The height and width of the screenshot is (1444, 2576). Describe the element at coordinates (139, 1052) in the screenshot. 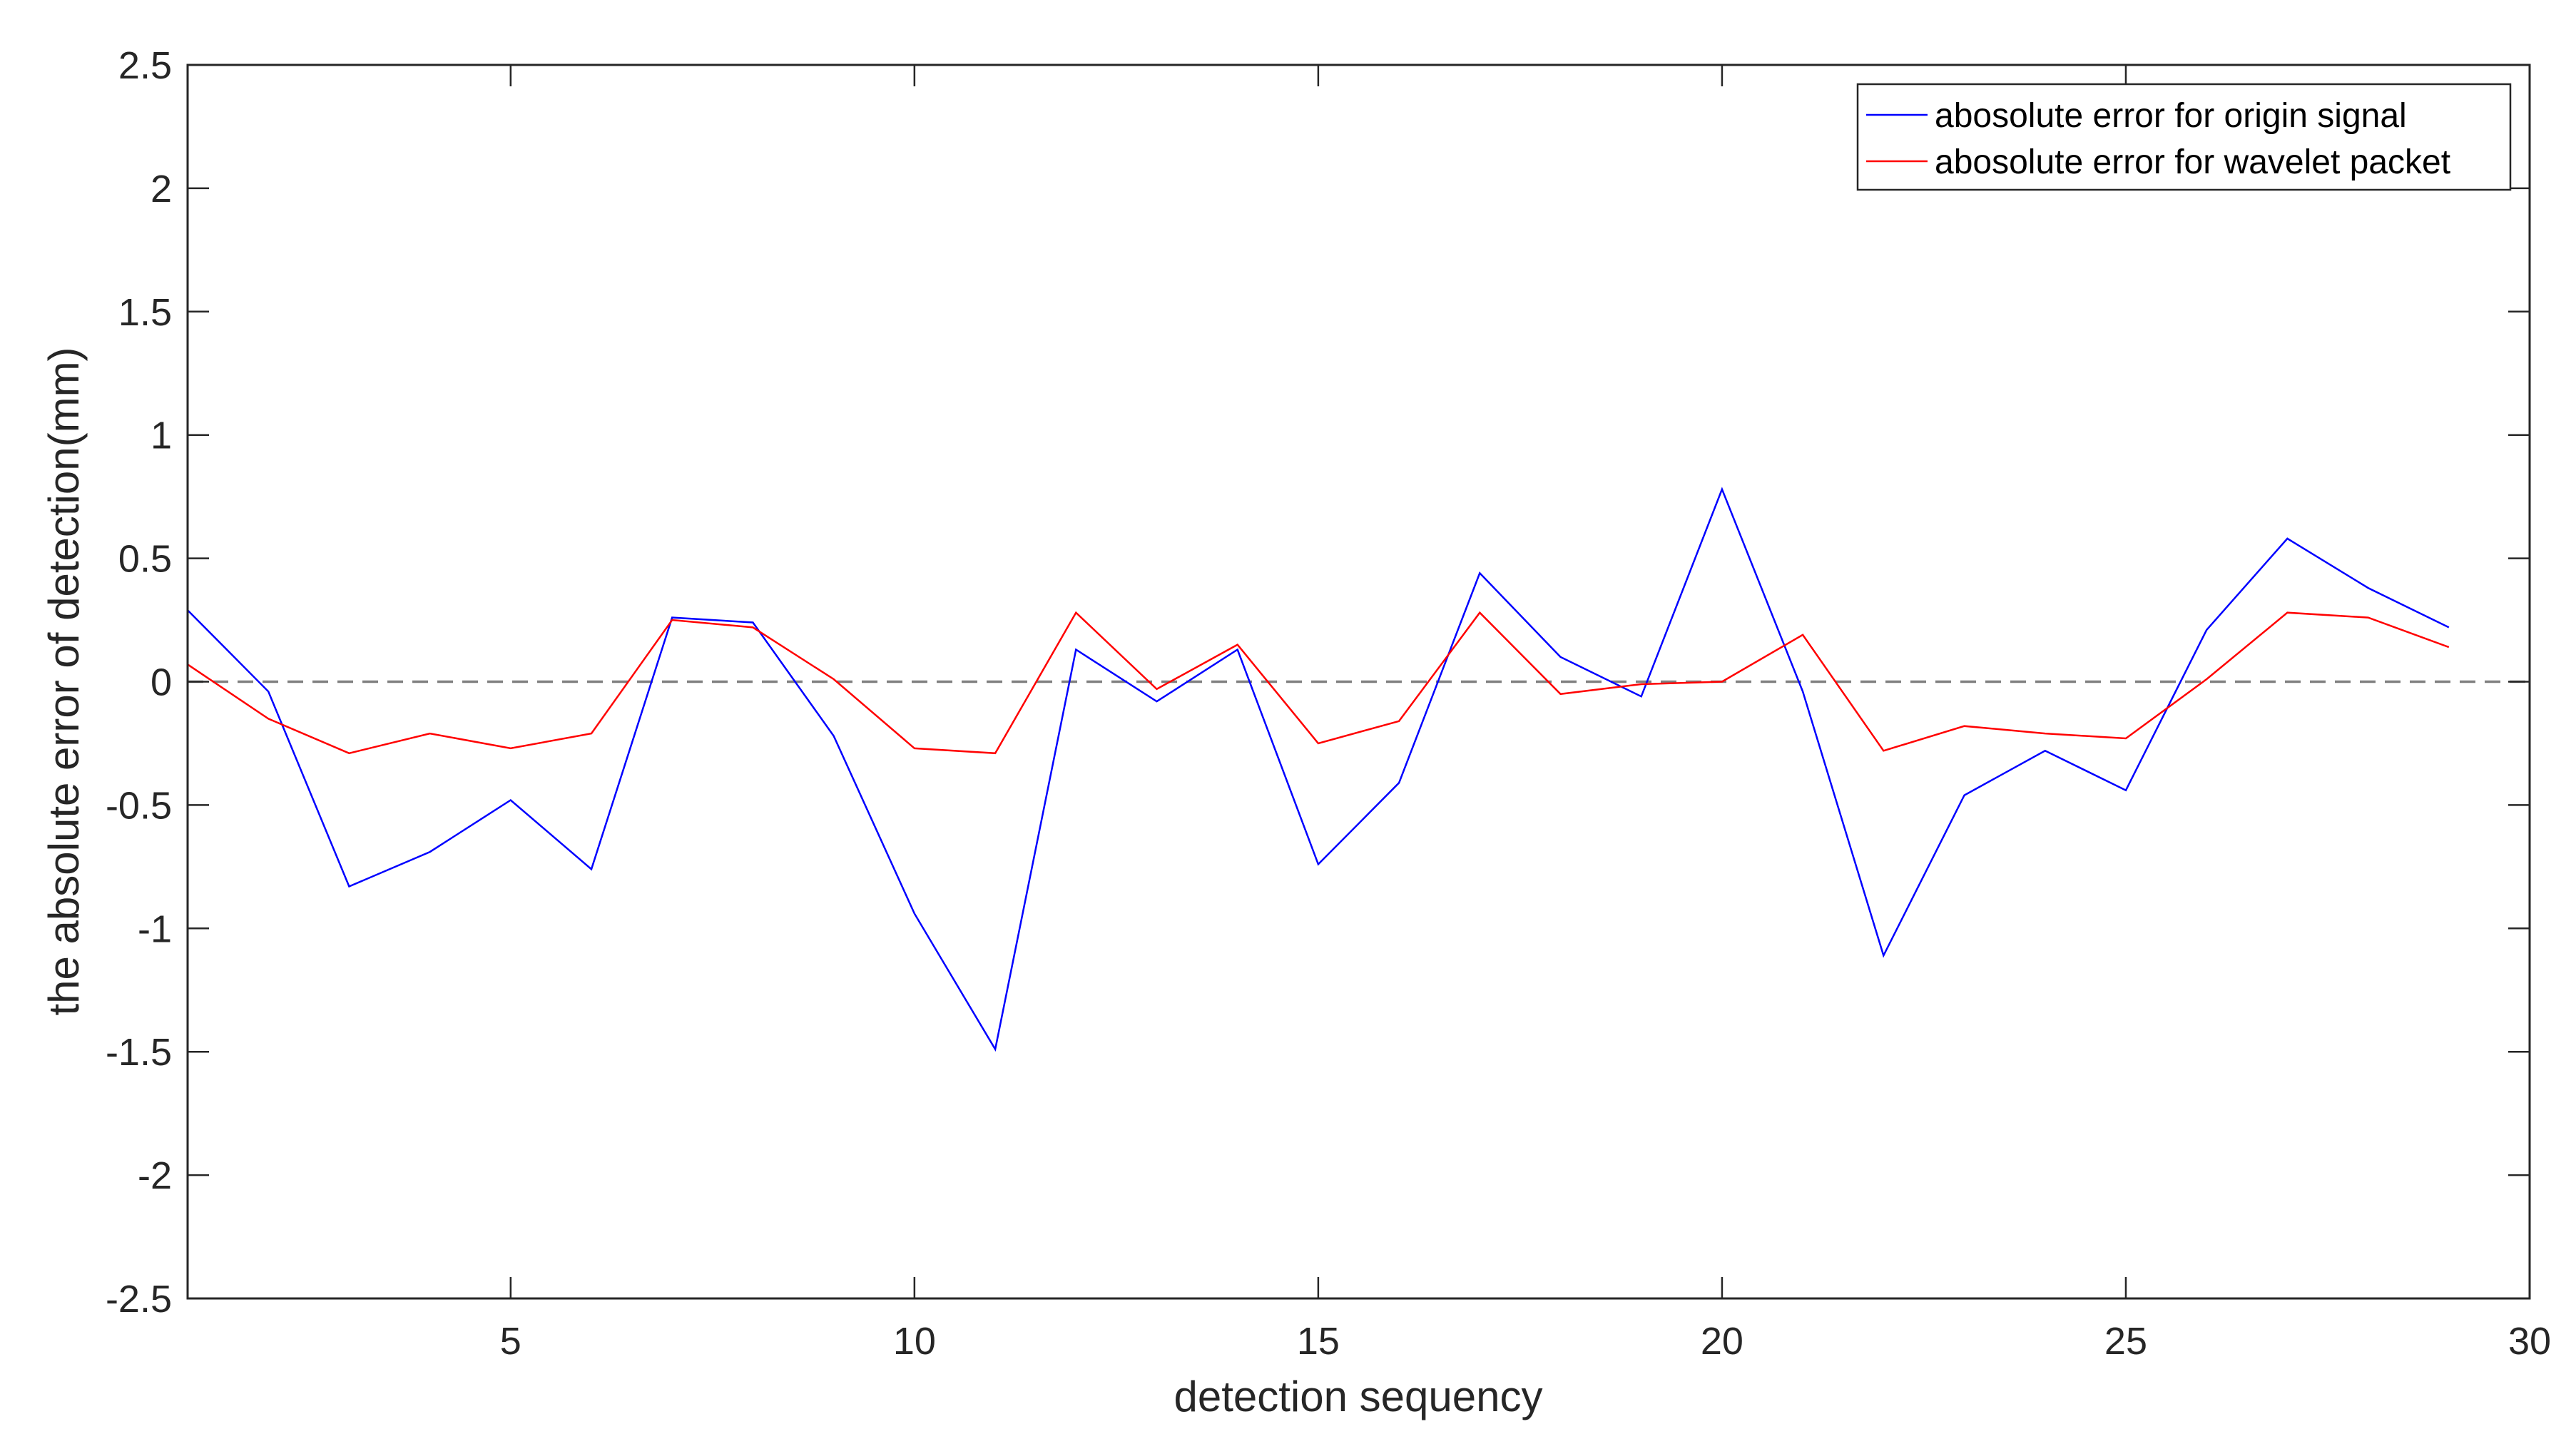

I see `y-tick-label: -1.5` at that location.